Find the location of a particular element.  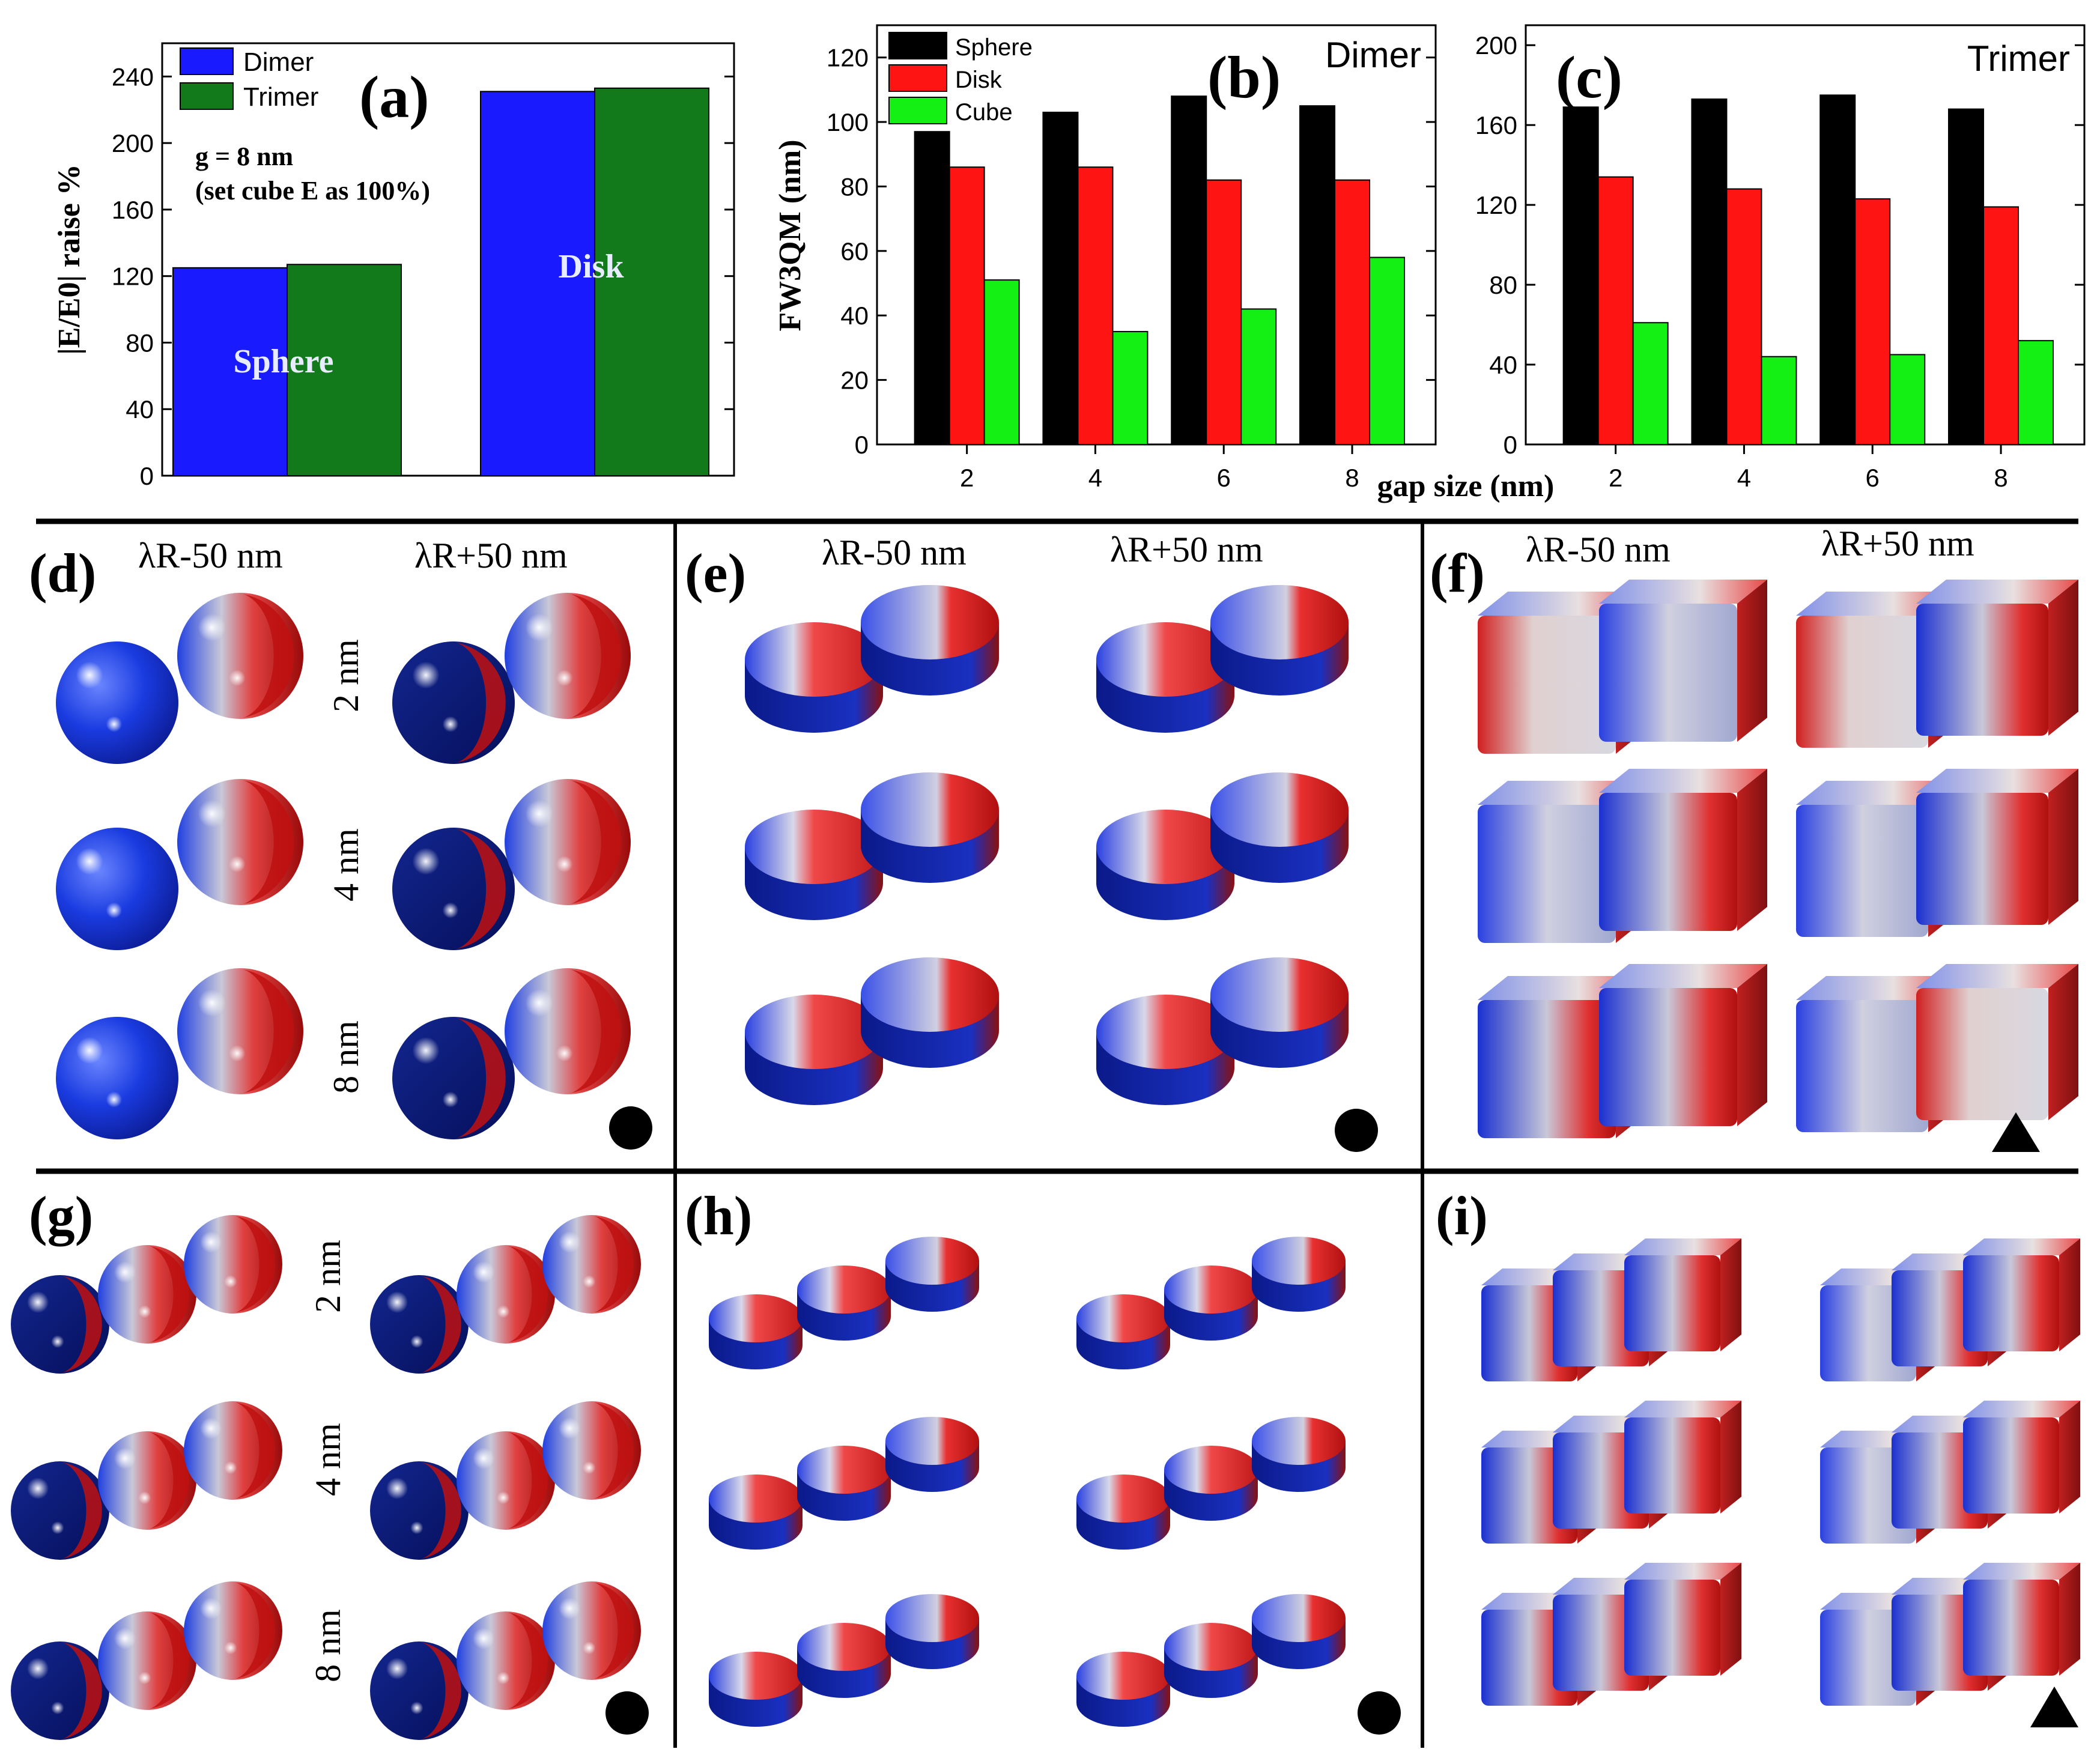

annotation-reference: (set cube E as 100%) is located at coordinates (312, 190).